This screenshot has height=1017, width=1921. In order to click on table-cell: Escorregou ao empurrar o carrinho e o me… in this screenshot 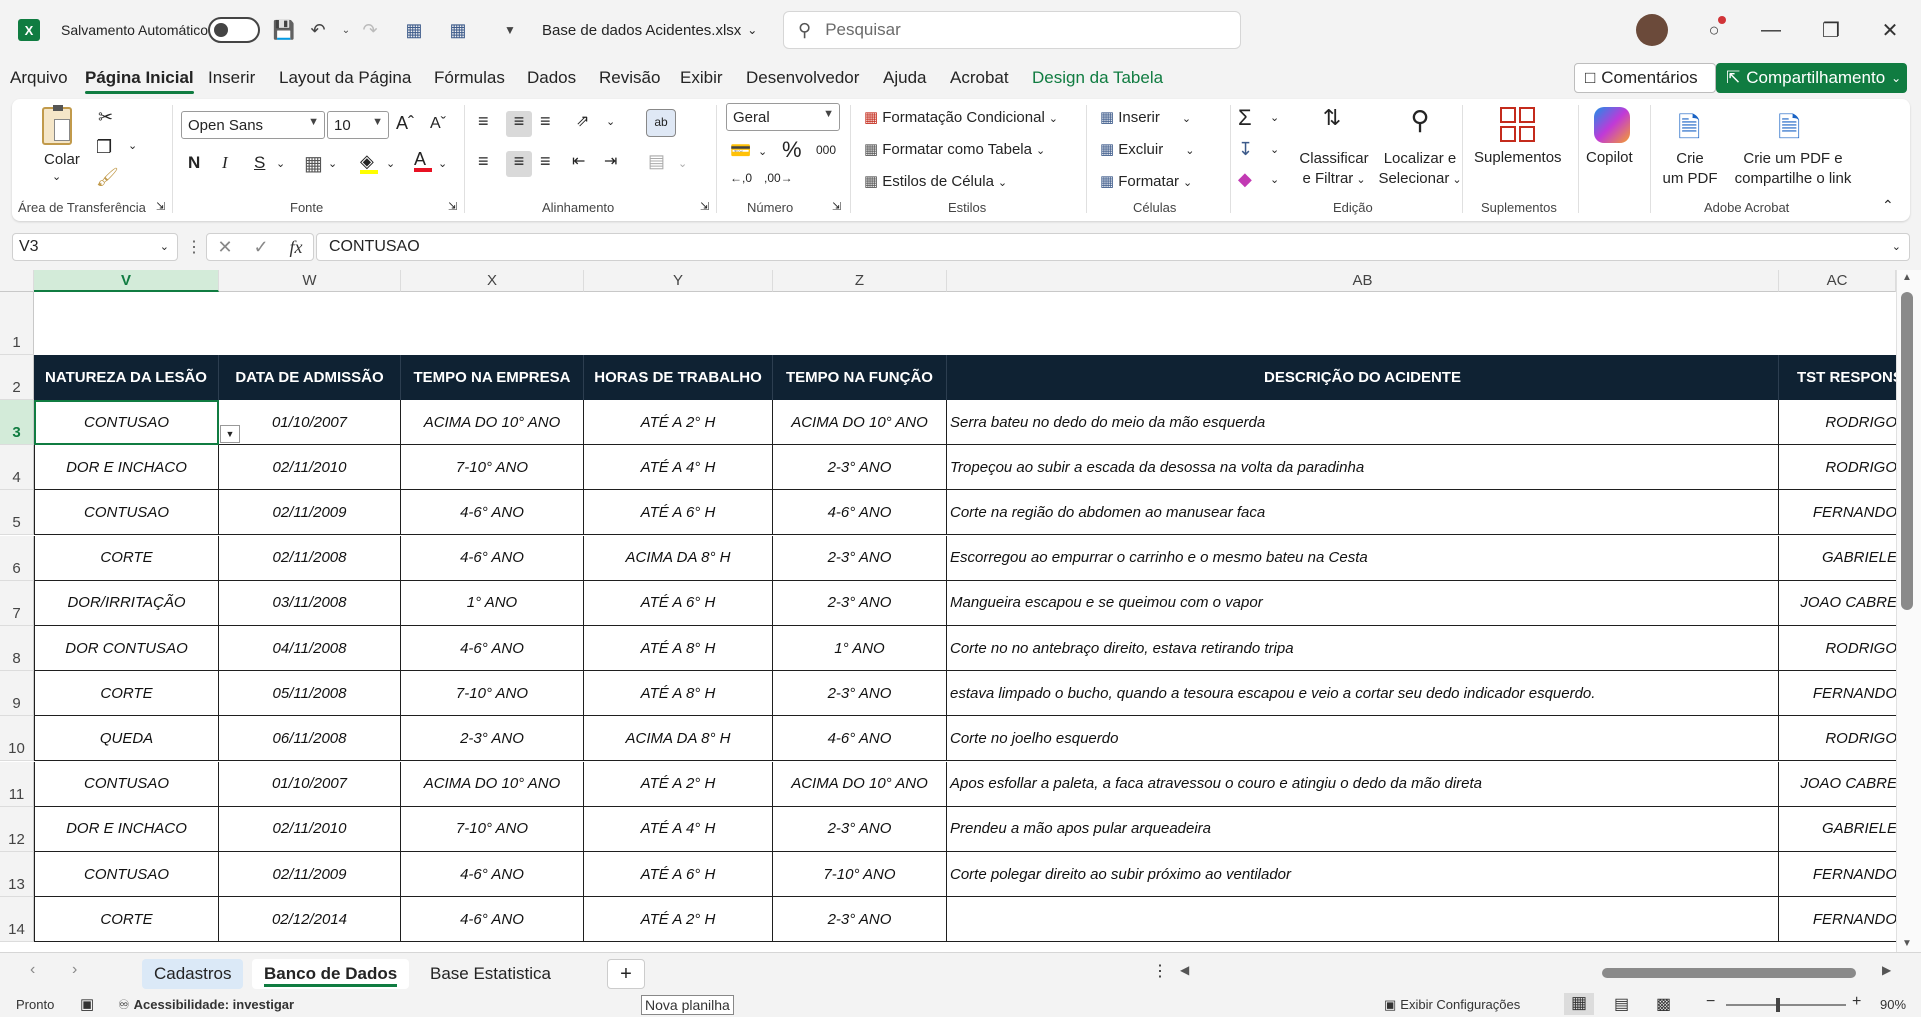, I will do `click(1363, 558)`.